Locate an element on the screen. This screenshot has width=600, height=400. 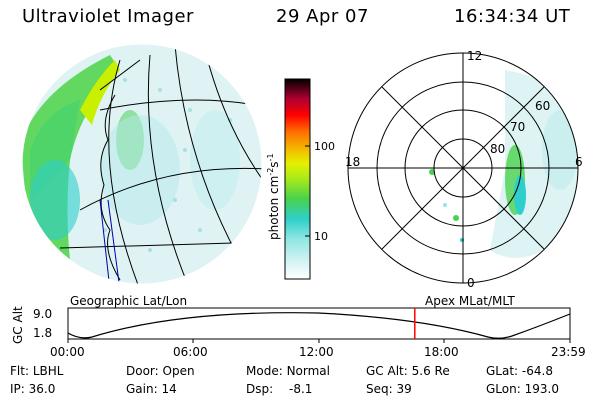
door-label: Door: is located at coordinates (142, 371).